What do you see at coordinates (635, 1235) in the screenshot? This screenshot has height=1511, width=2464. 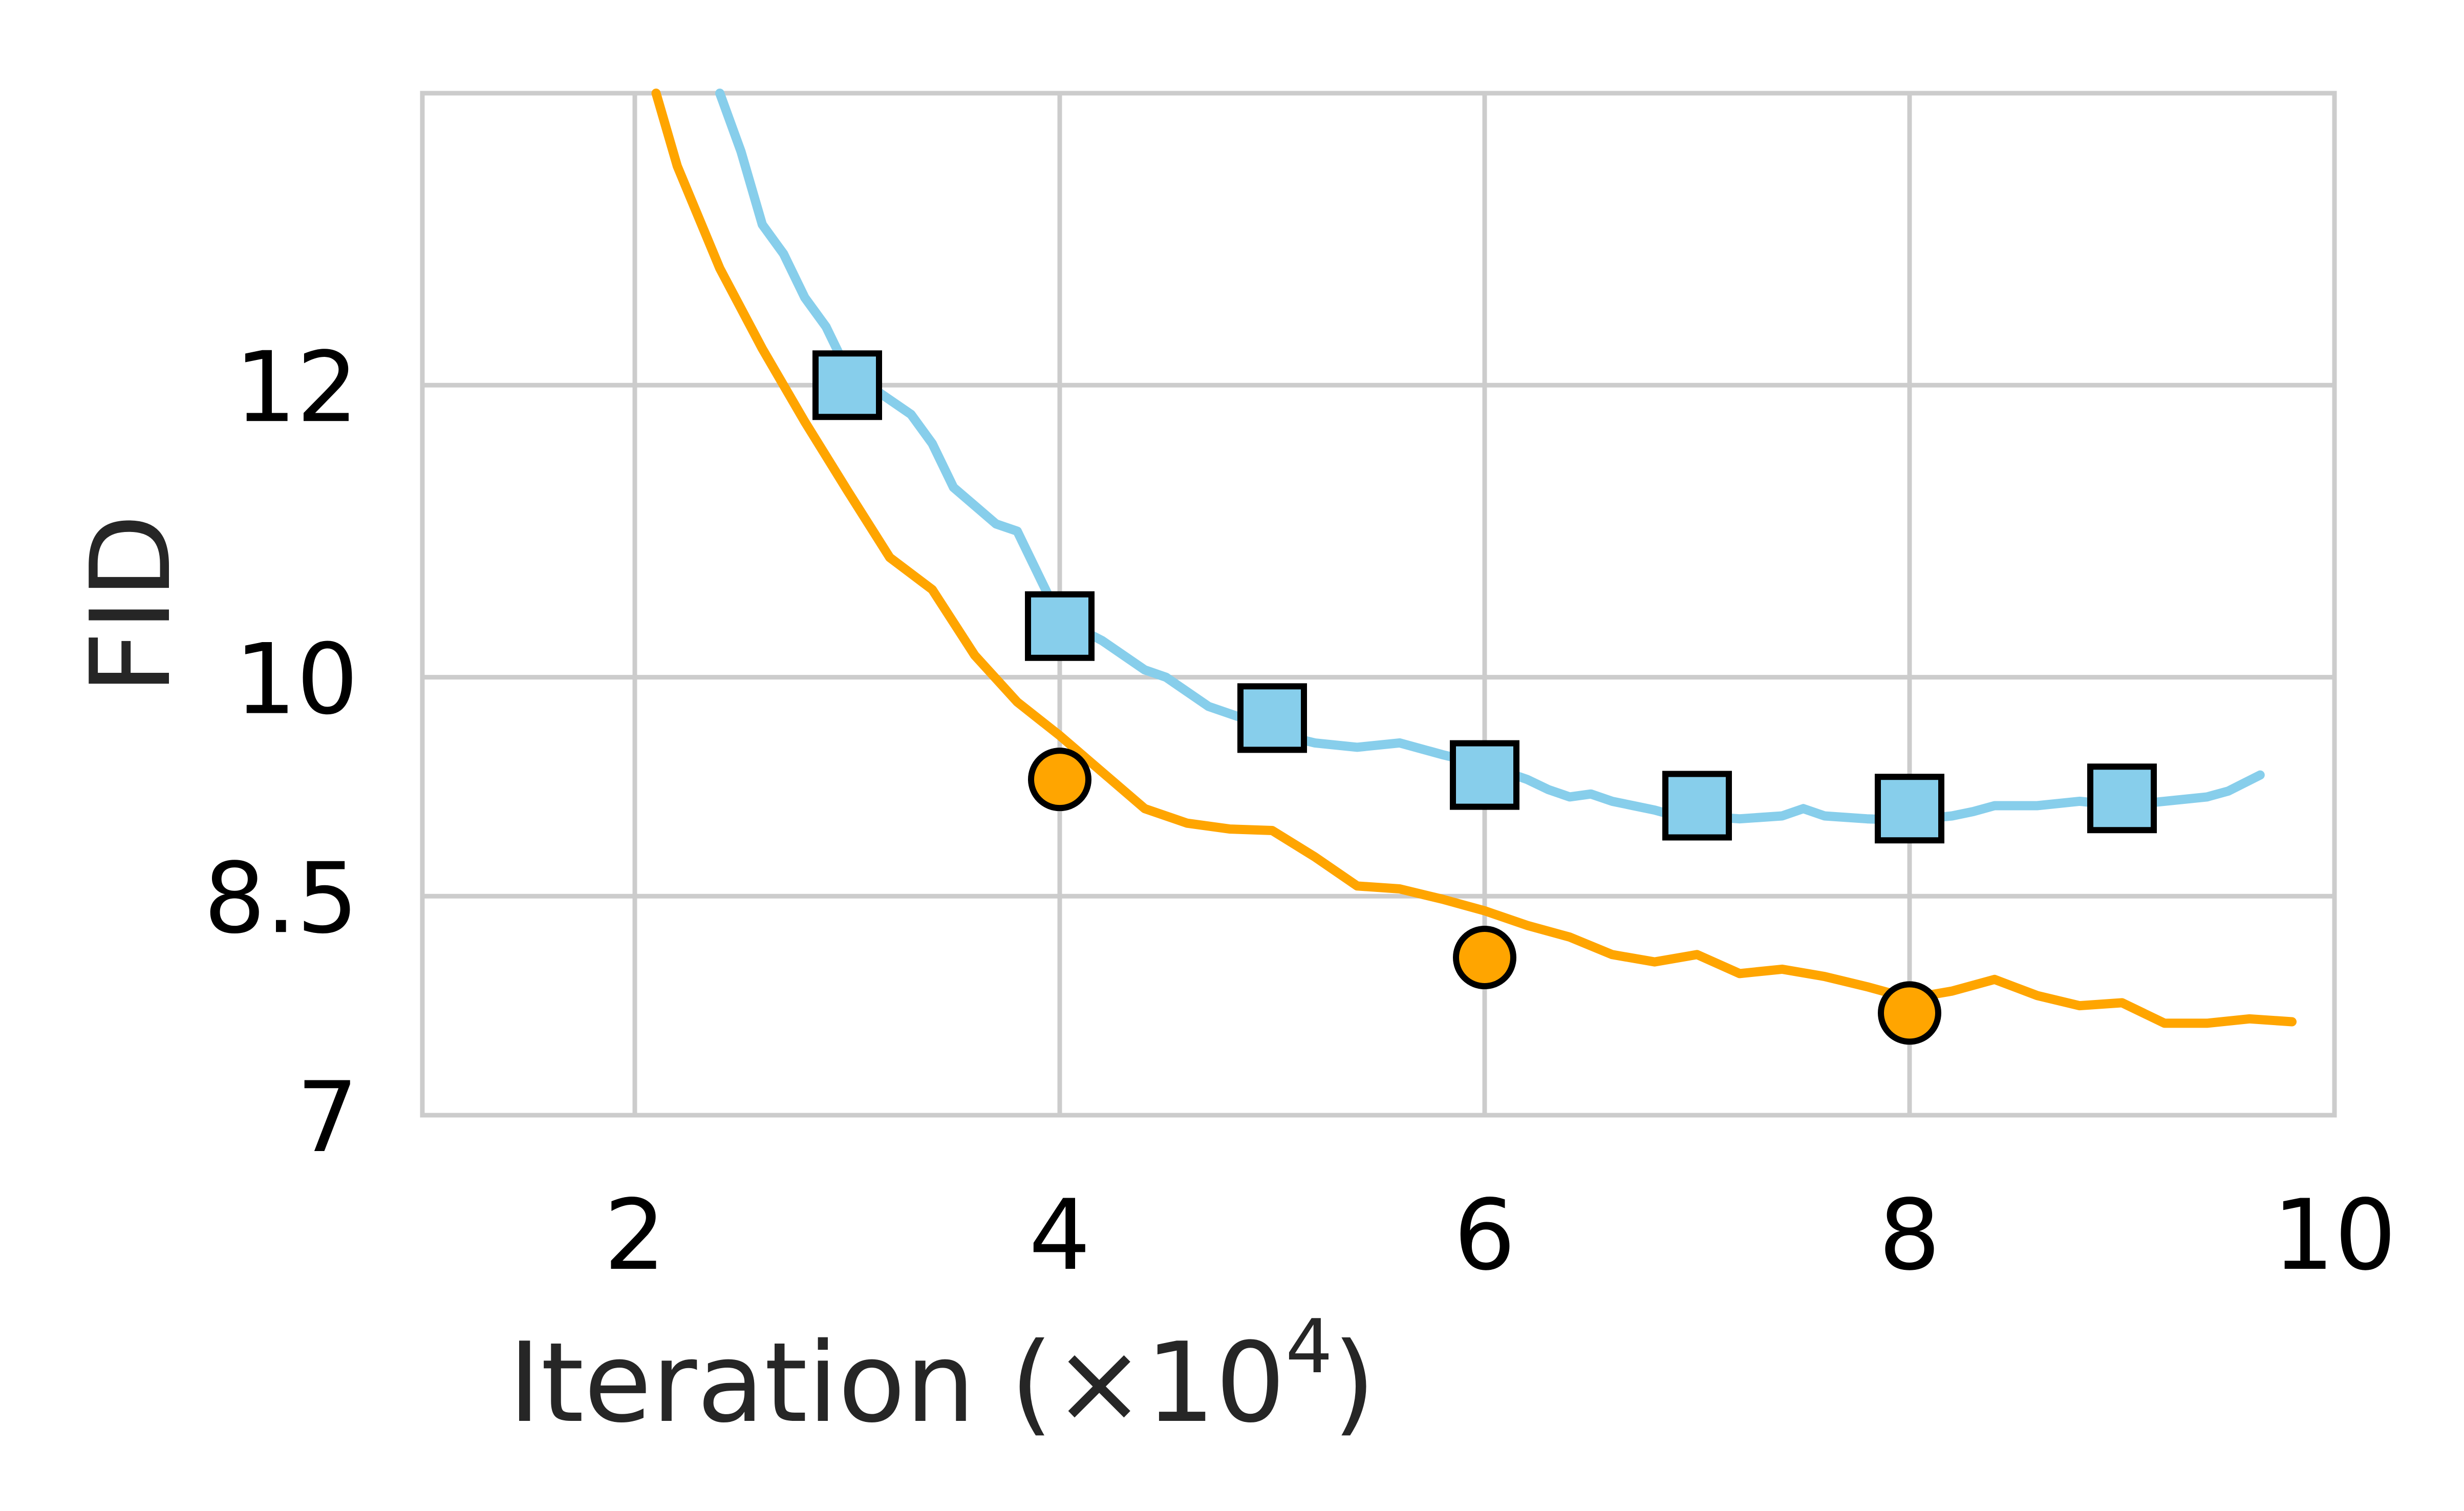 I see `x-tick-label: 2` at bounding box center [635, 1235].